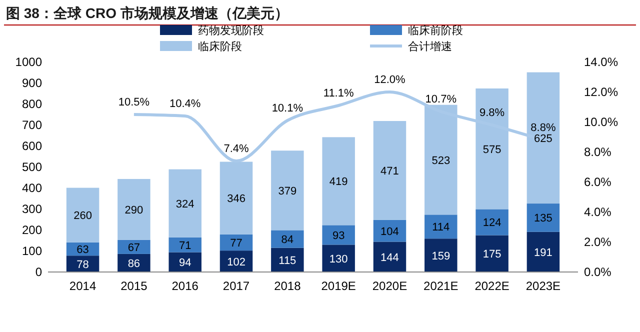 The height and width of the screenshot is (332, 640). Describe the element at coordinates (134, 264) in the screenshot. I see `data-label: 86` at that location.